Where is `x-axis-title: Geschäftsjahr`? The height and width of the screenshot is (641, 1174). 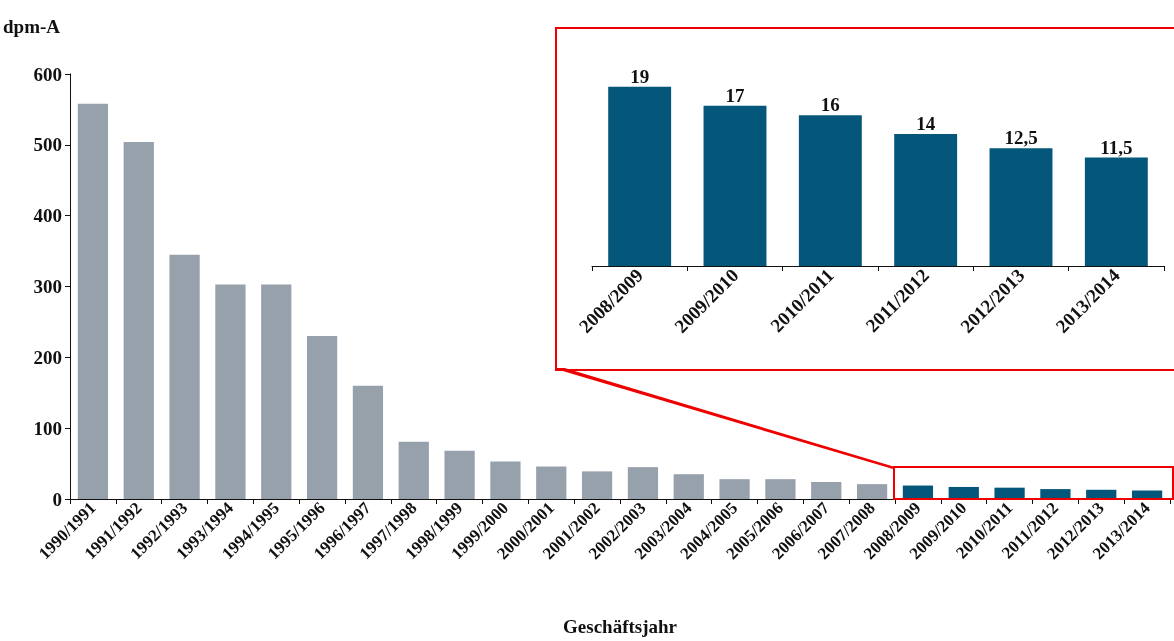
x-axis-title: Geschäftsjahr is located at coordinates (620, 626).